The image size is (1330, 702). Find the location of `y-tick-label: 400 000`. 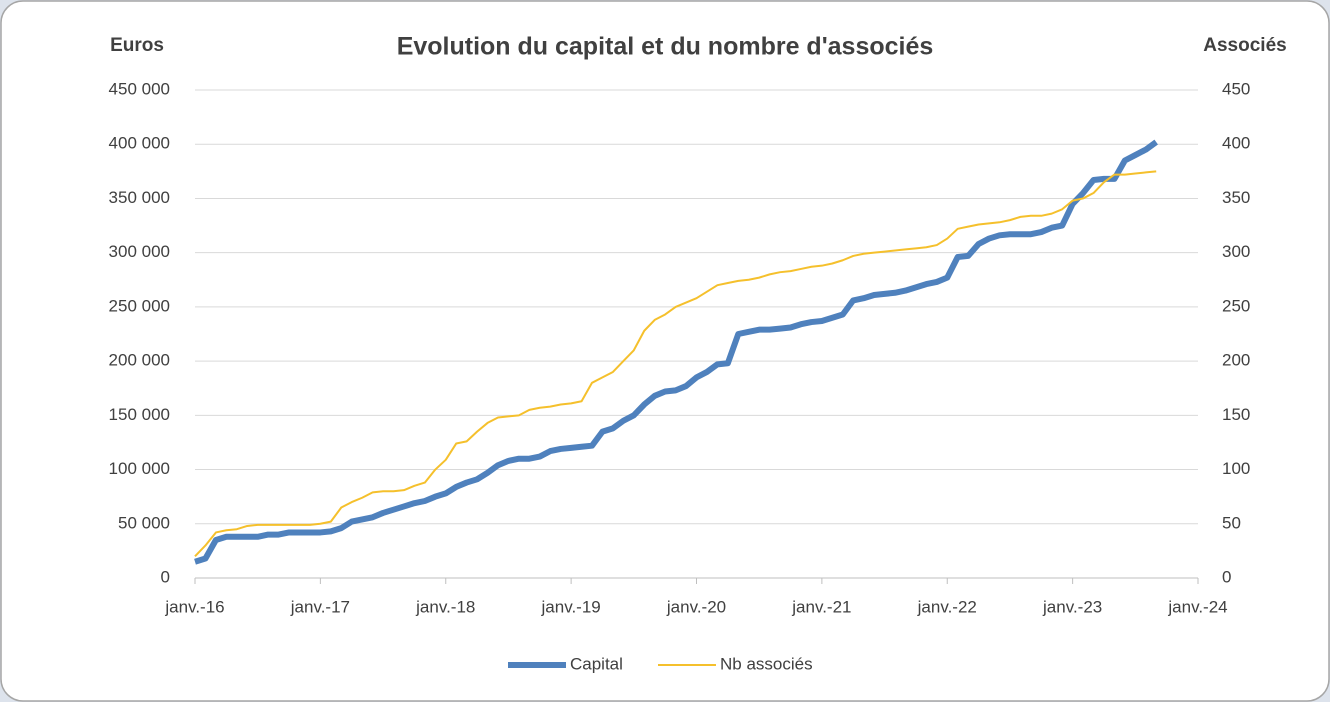

y-tick-label: 400 000 is located at coordinates (139, 143).